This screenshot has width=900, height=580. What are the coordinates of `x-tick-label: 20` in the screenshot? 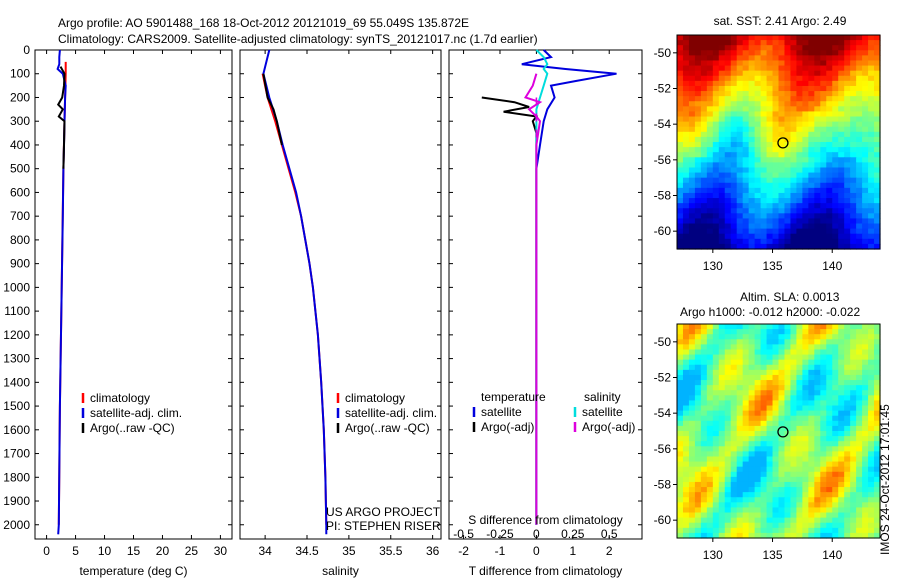 It's located at (163, 551).